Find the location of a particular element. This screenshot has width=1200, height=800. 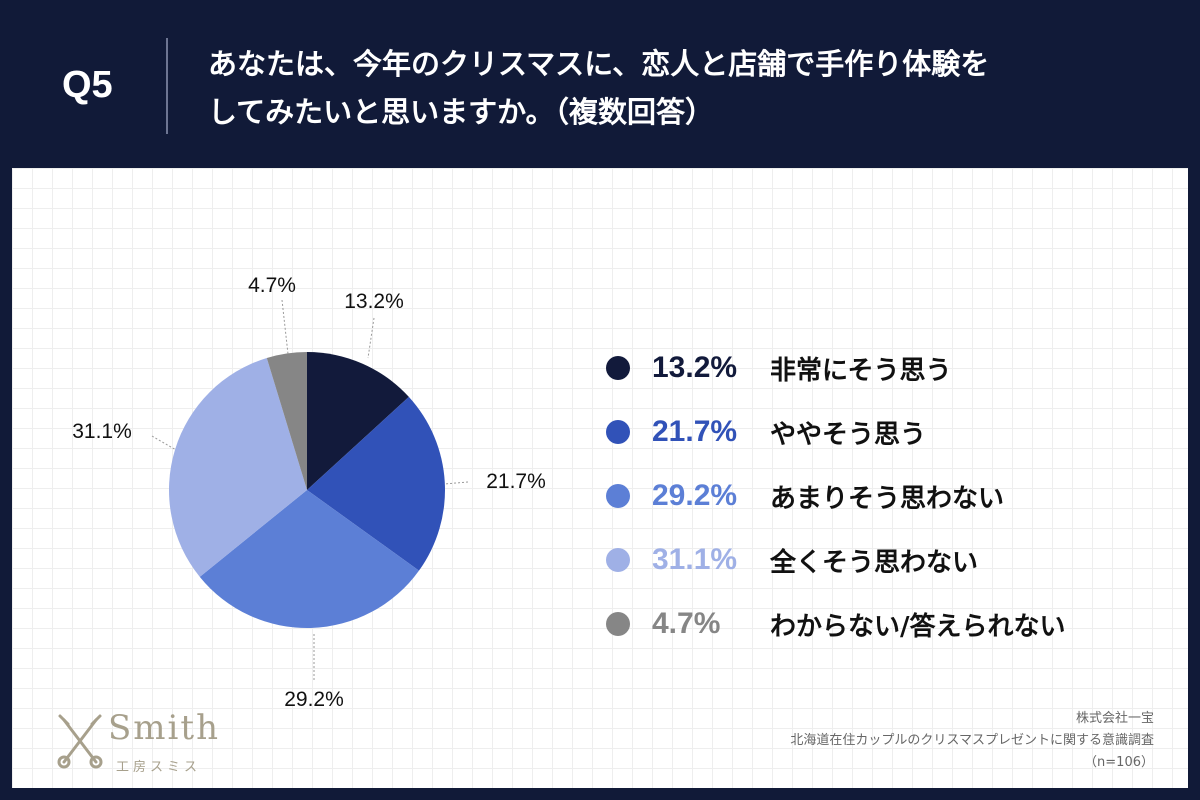

legend-item: 29.2% あまりそう思わない is located at coordinates (896, 496).